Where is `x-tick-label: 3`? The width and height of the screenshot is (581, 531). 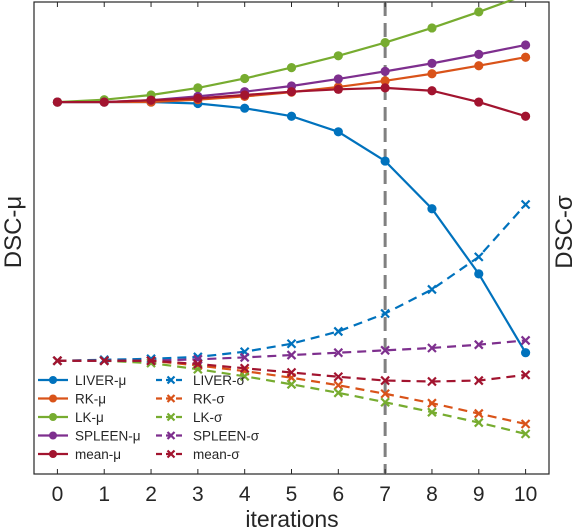
x-tick-label: 3 is located at coordinates (198, 494).